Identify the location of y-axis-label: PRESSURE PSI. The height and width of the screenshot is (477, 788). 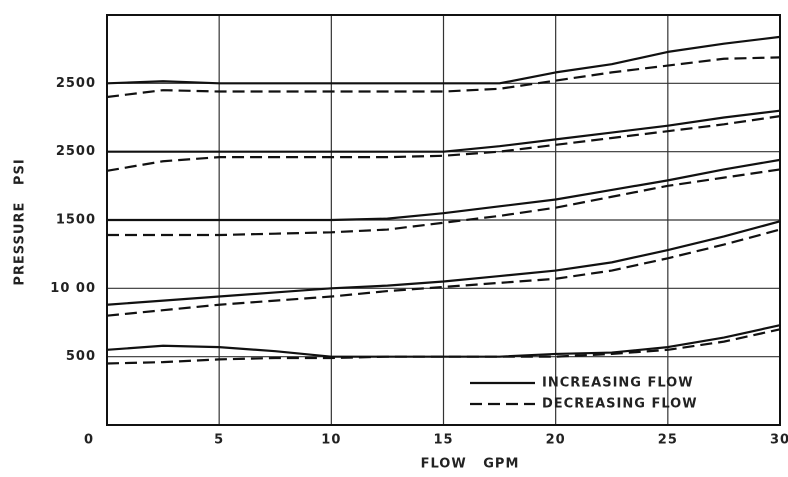
(20, 221).